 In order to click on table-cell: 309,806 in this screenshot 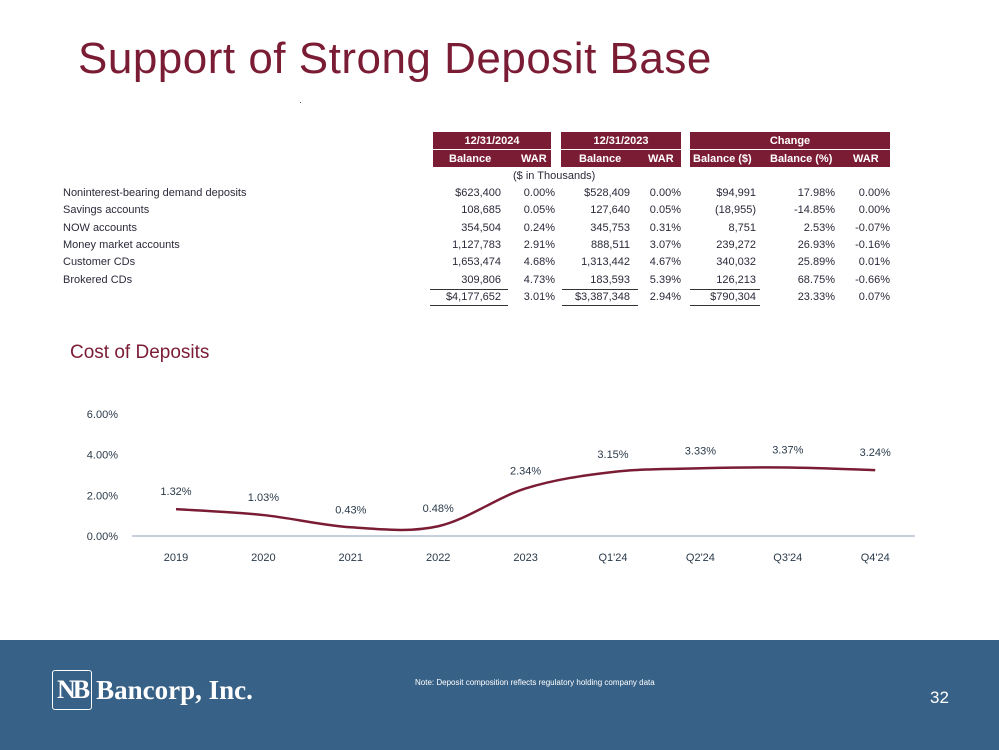, I will do `click(481, 279)`.